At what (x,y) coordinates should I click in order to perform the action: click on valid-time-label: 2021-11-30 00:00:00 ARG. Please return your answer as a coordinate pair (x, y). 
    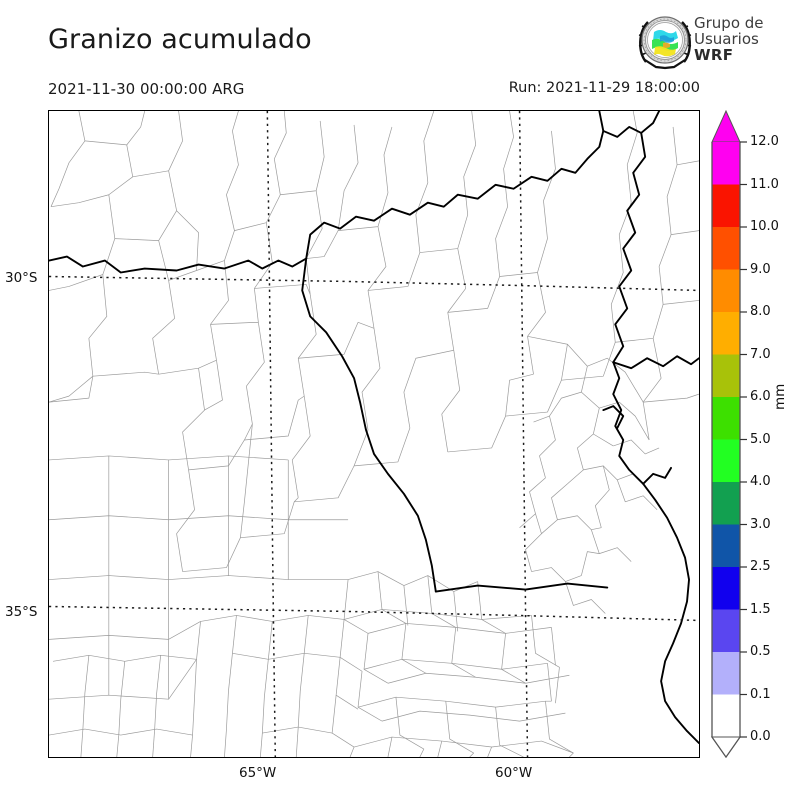
    Looking at the image, I should click on (146, 89).